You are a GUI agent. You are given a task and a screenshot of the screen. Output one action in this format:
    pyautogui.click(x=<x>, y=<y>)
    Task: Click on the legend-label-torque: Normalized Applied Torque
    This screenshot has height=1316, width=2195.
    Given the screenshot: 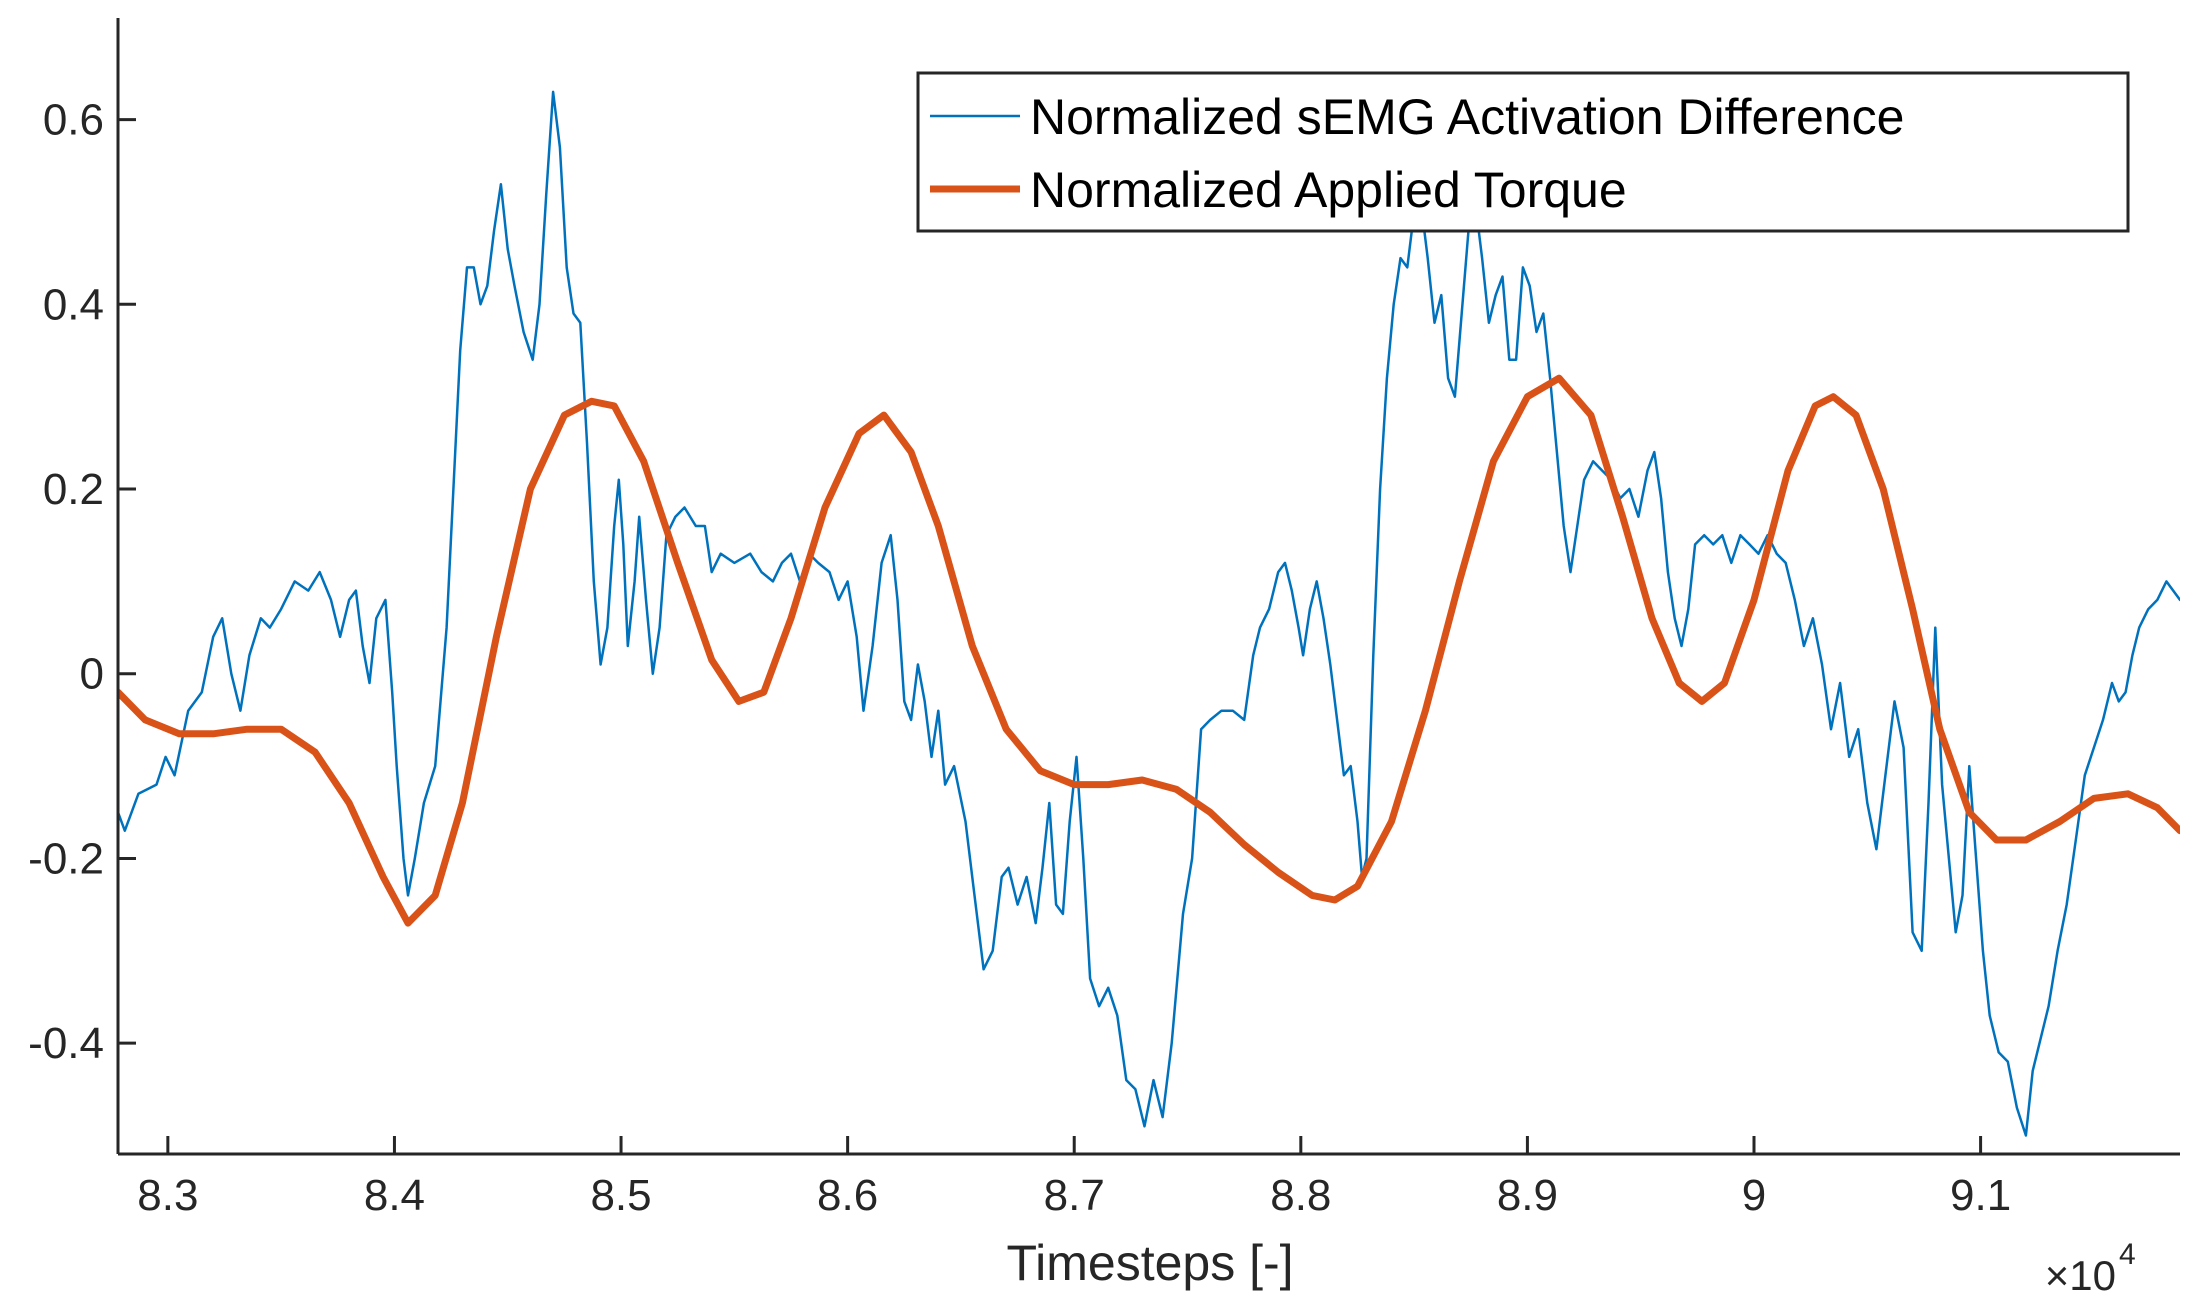 What is the action you would take?
    pyautogui.click(x=1328, y=190)
    